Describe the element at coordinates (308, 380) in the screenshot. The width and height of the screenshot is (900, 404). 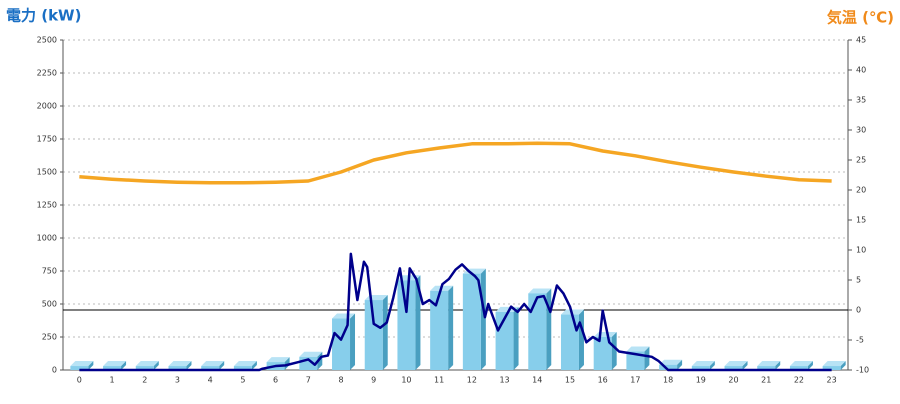
I see `x-tick-label: 7` at that location.